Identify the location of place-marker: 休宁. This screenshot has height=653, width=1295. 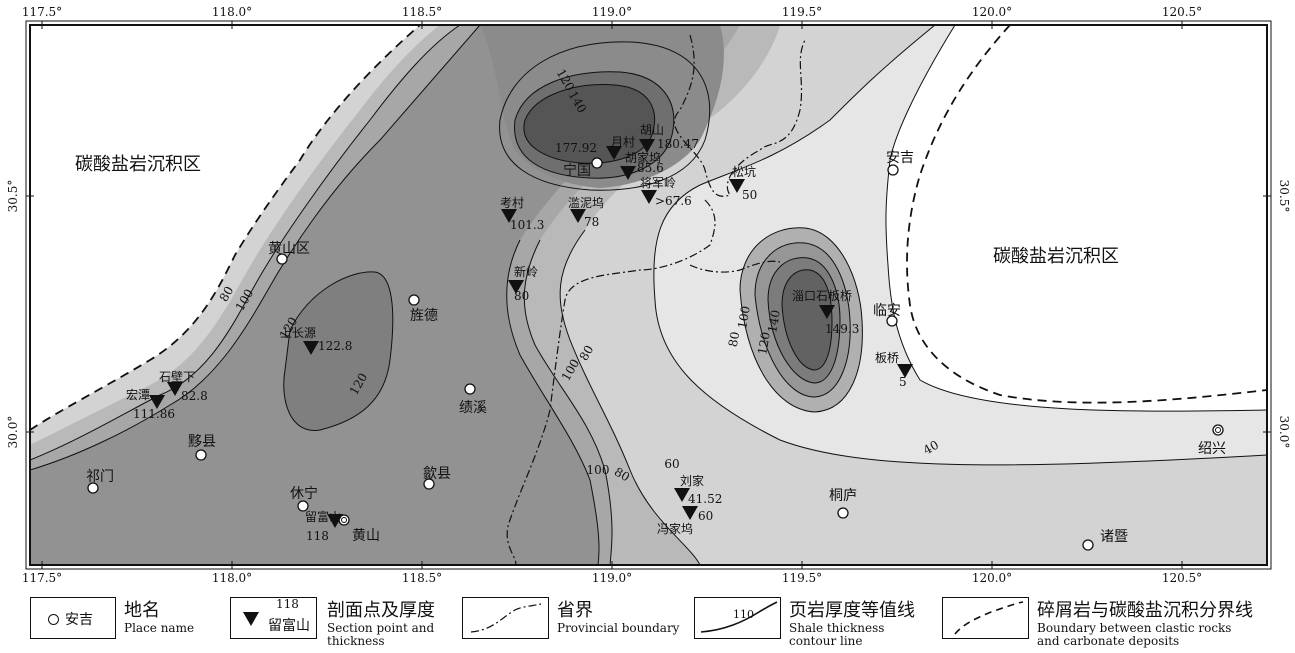
(304, 498).